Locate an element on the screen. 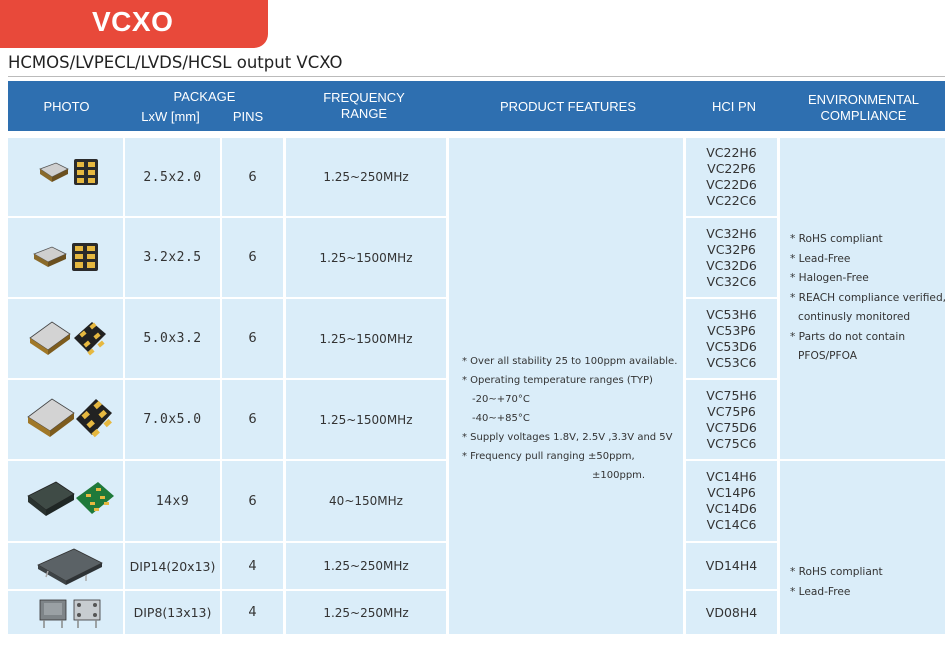  crystal-photo-dip8 is located at coordinates (70, 613).